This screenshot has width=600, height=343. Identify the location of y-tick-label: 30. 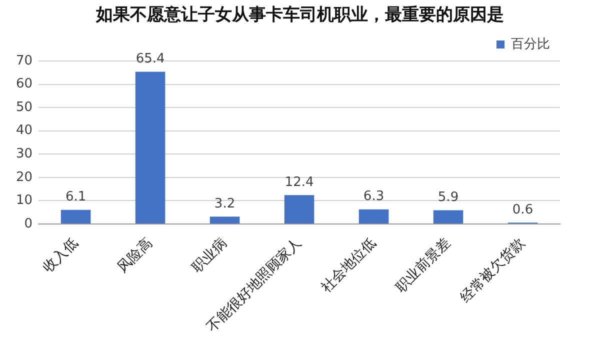
(24, 154).